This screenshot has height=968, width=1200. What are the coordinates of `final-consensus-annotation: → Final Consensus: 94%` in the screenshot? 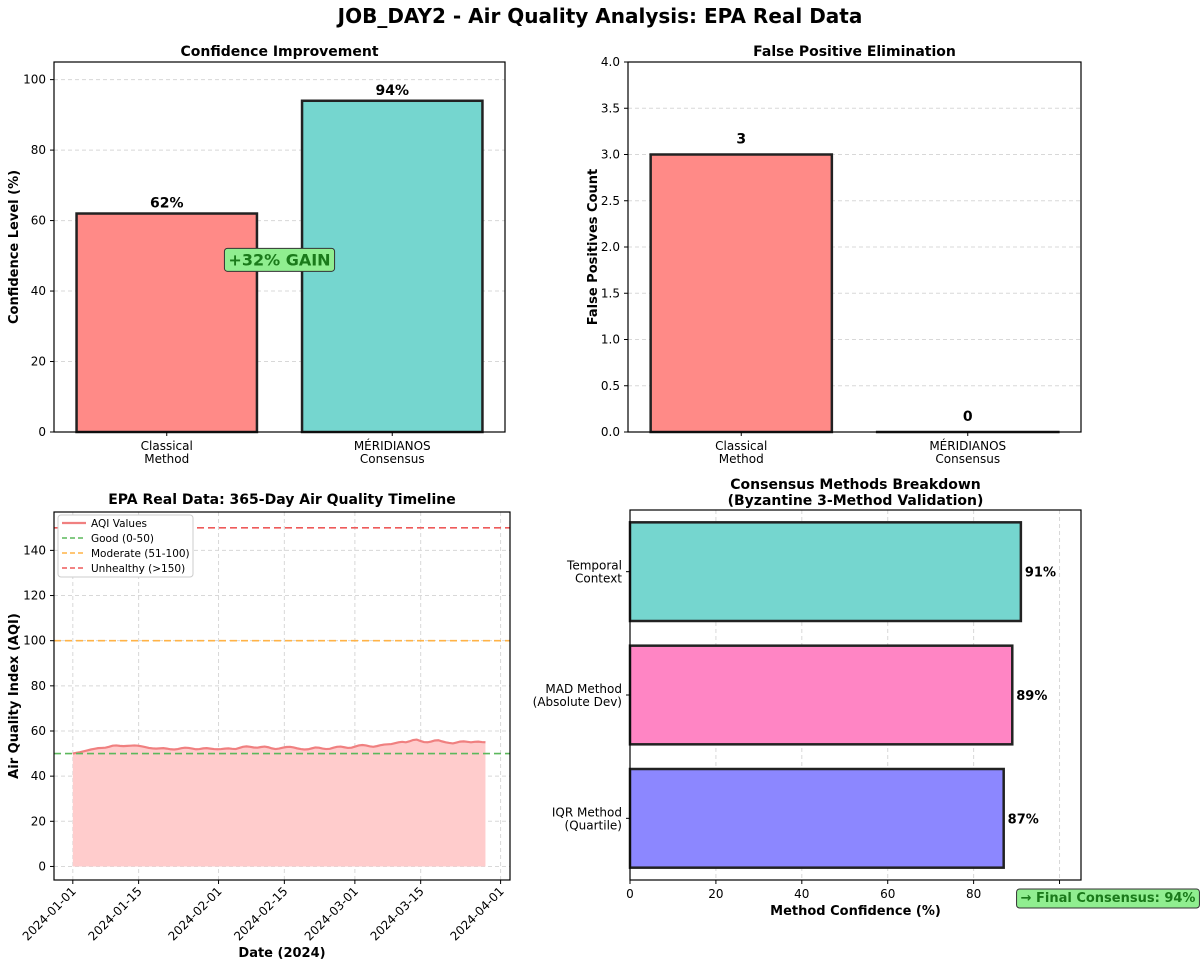 It's located at (1108, 898).